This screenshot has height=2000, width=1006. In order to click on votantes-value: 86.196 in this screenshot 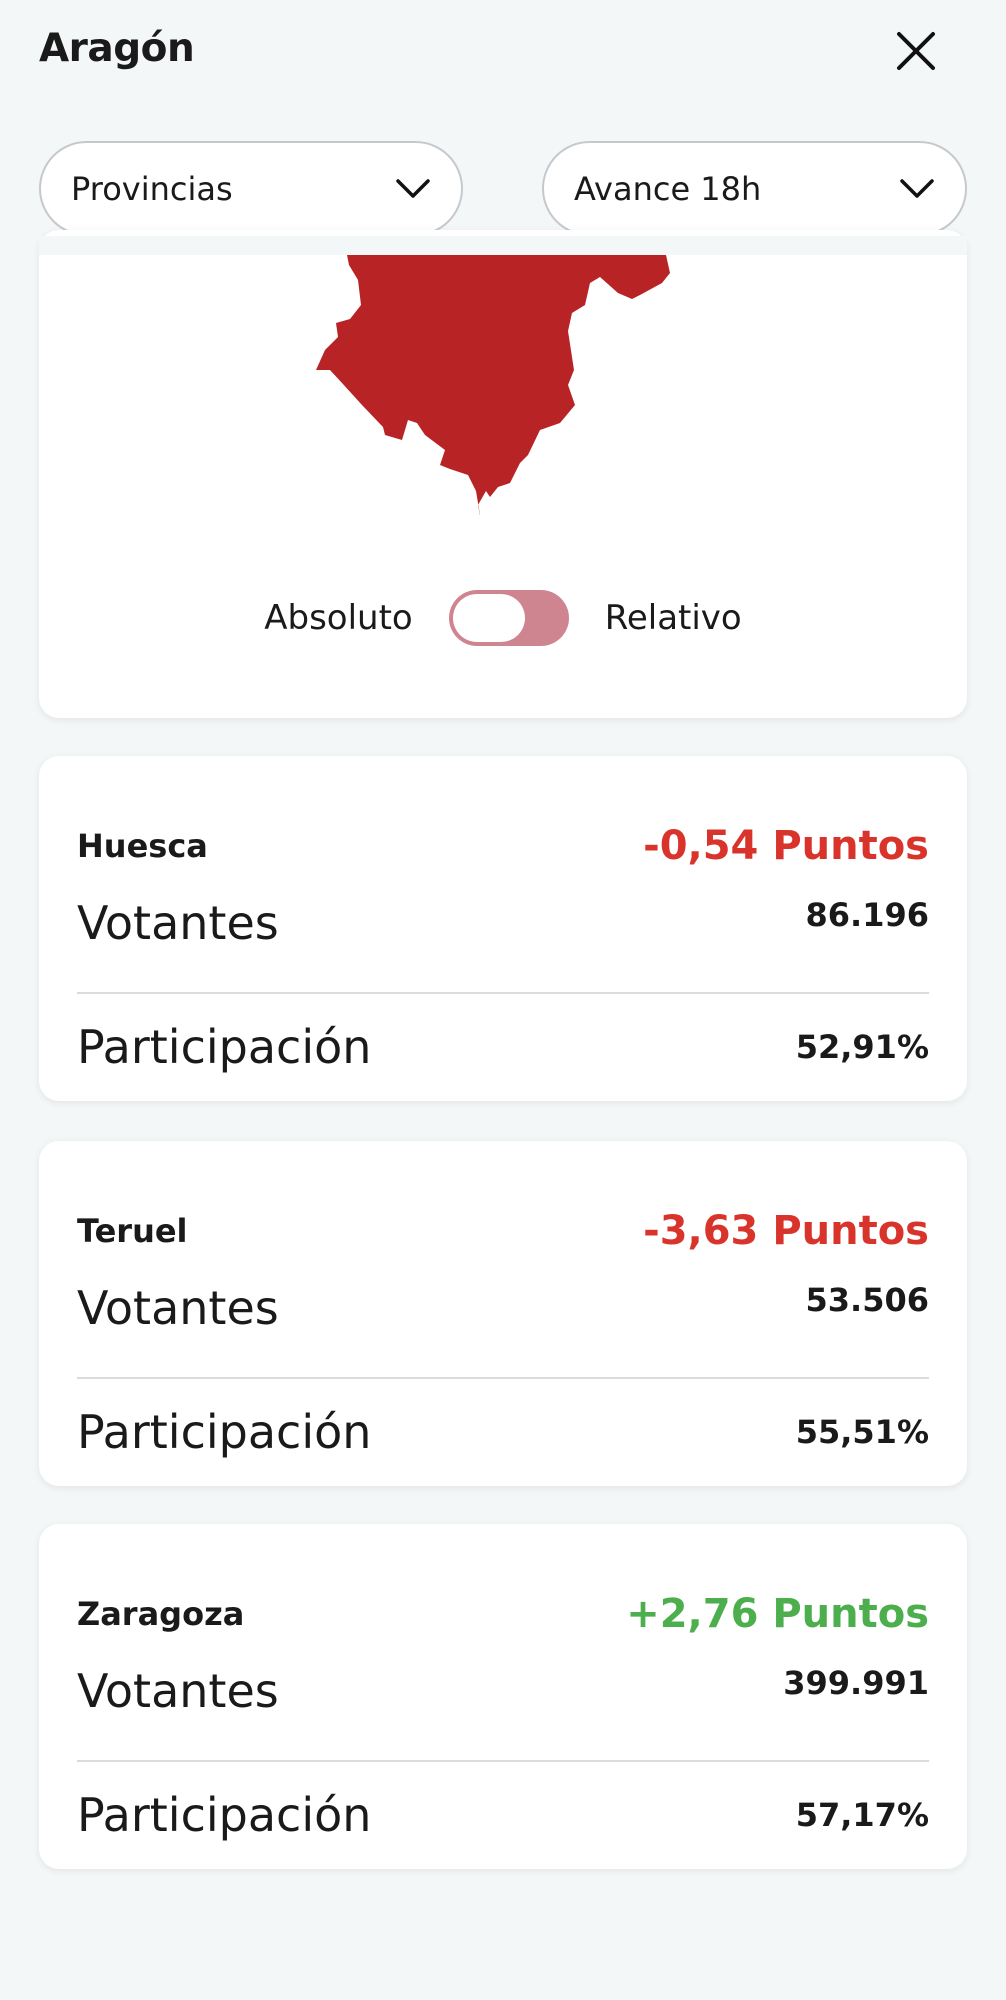, I will do `click(867, 915)`.